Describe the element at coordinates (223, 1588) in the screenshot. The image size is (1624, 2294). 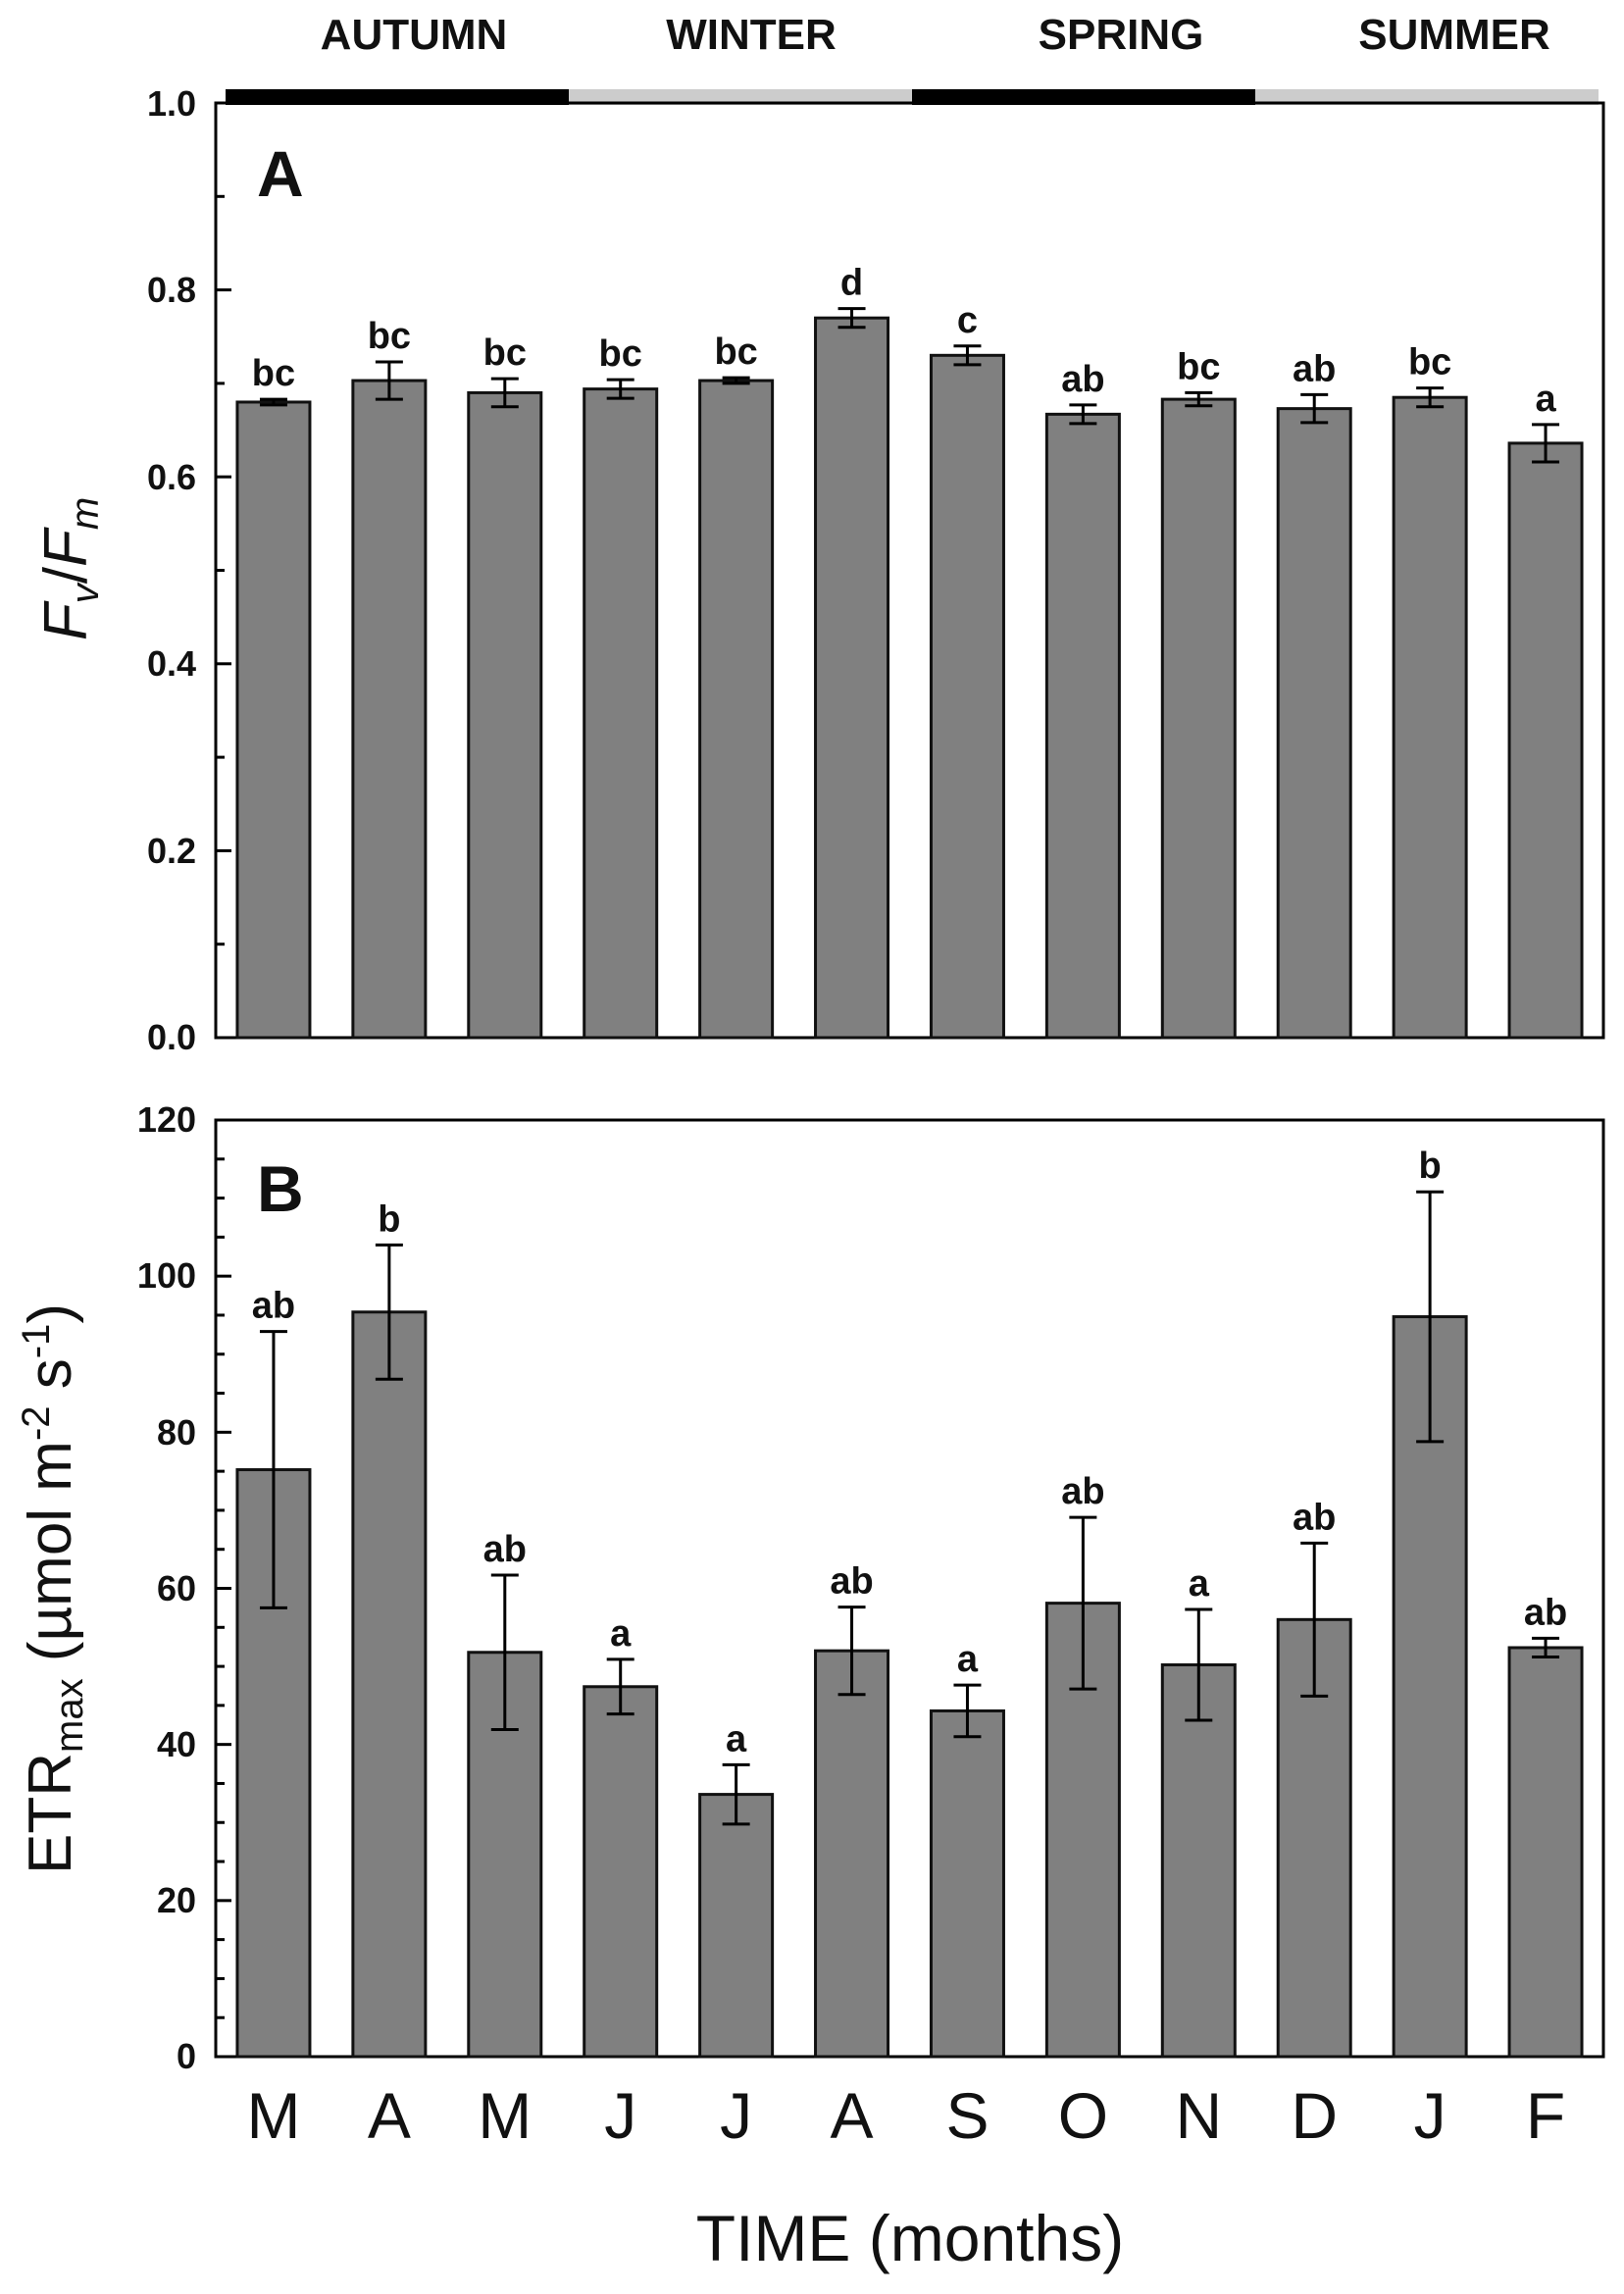
I see `panel-b-y-ticks` at that location.